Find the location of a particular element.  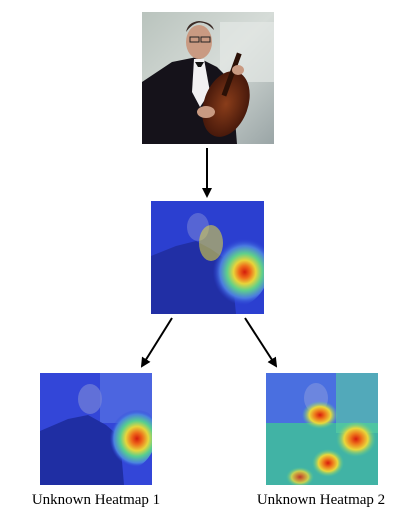

heatmap-2-caption: Unknown Heatmap 2 is located at coordinates (321, 500).